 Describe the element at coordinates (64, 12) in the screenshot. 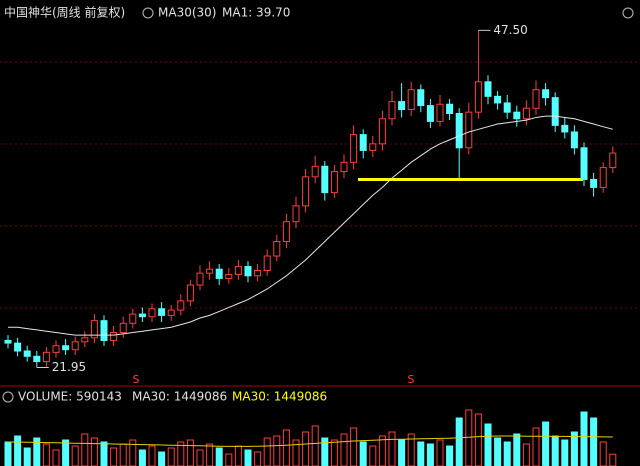

I see `chart-title: 中国神华(周线 前复权)` at that location.